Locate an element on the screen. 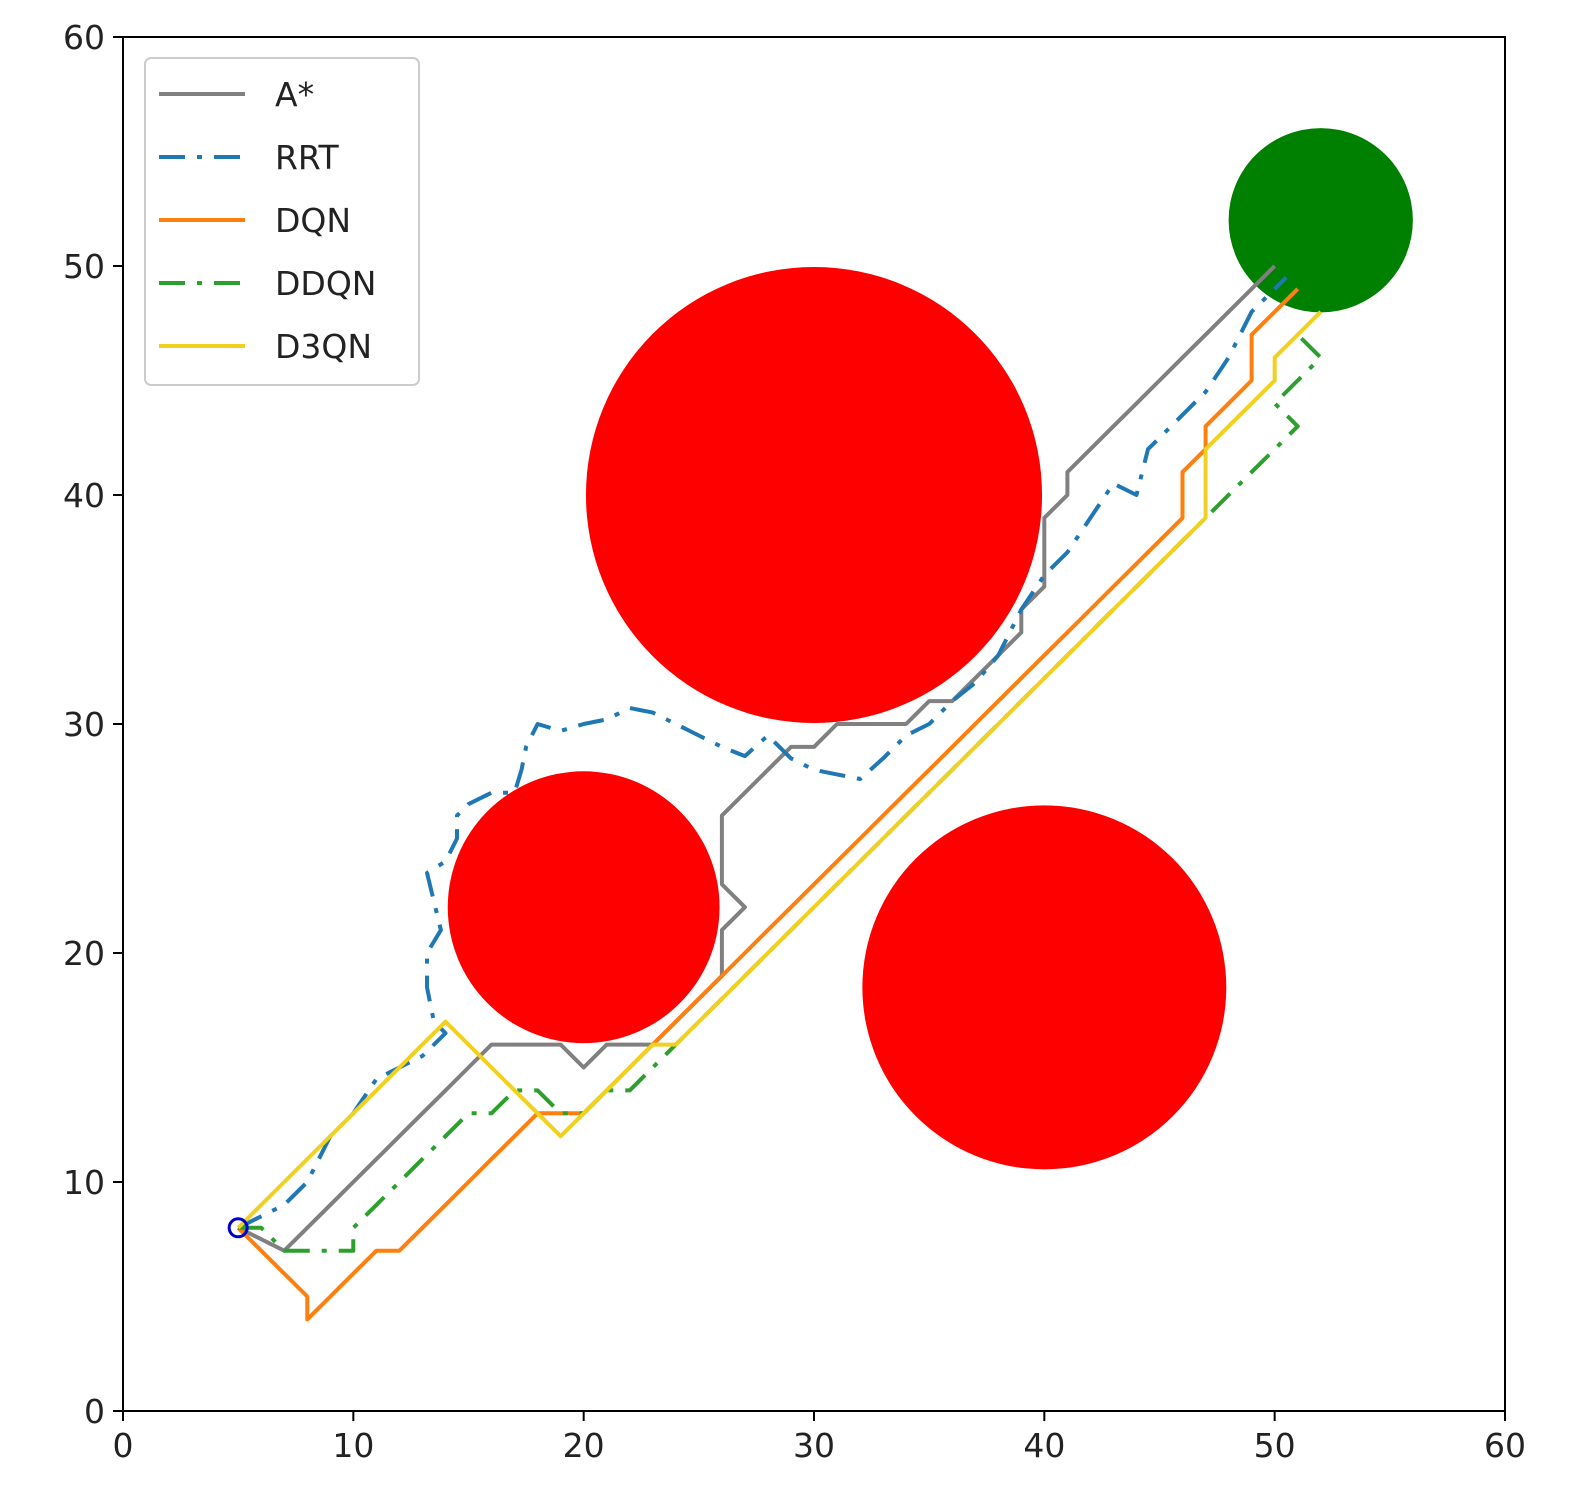  legend-label: DQN is located at coordinates (313, 220).